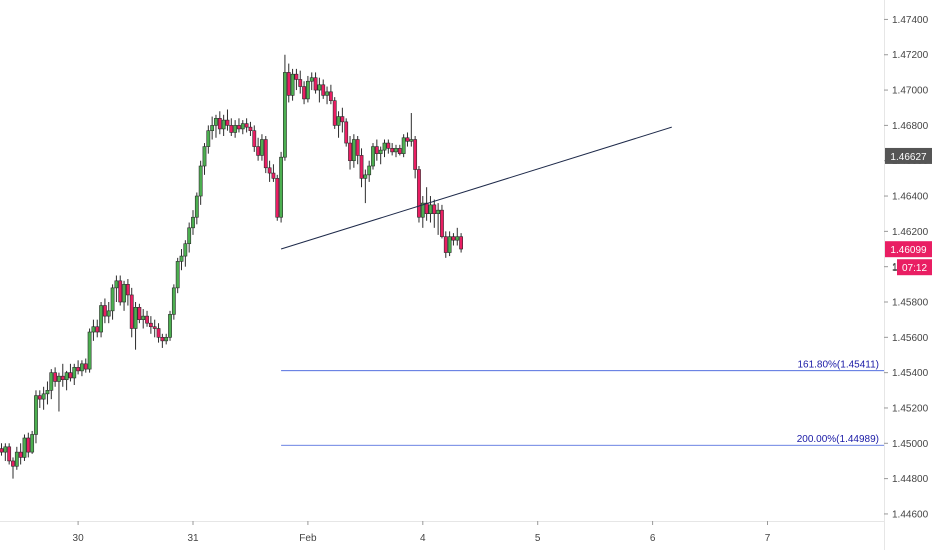 The image size is (932, 555). Describe the element at coordinates (476, 188) in the screenshot. I see `trendline` at that location.